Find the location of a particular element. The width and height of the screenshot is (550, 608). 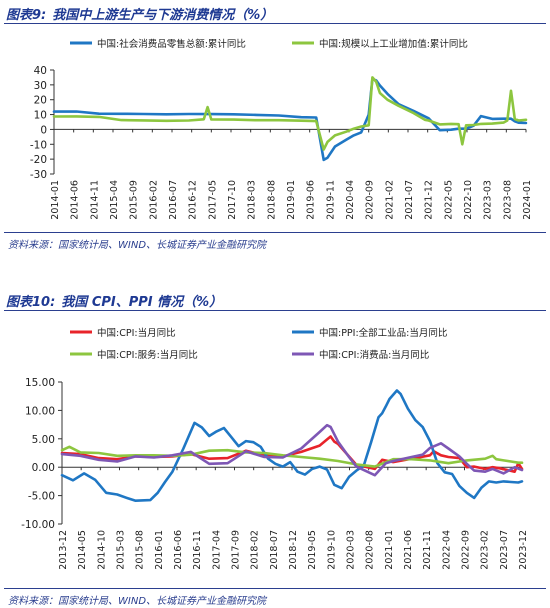

x-tick-label: 2014-01 is located at coordinates (55, 200).